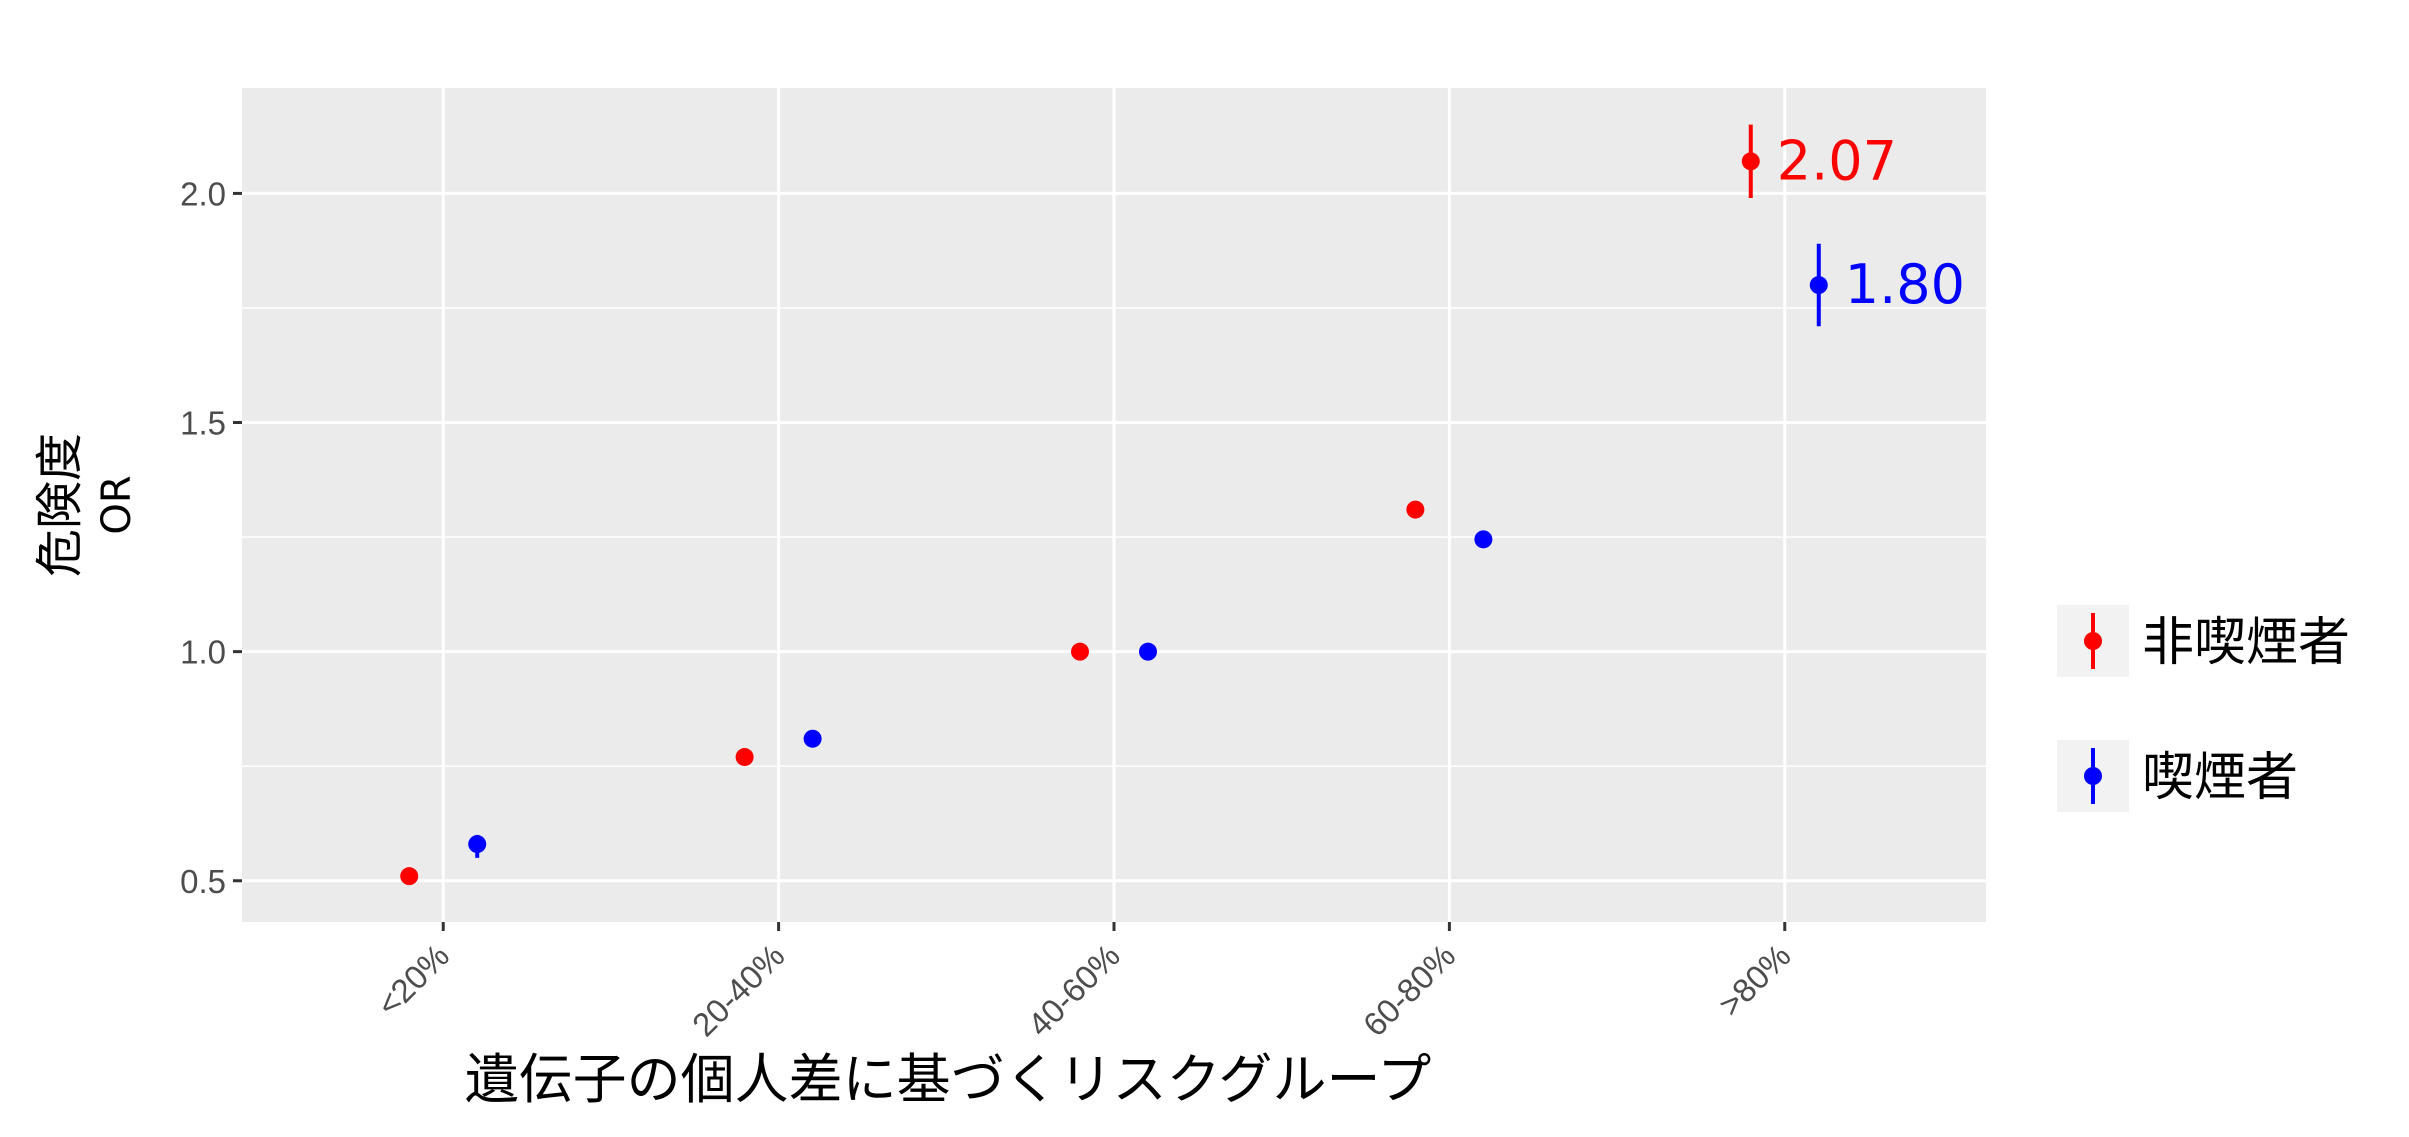  I want to click on y-tick-label: 1.0, so click(203, 652).